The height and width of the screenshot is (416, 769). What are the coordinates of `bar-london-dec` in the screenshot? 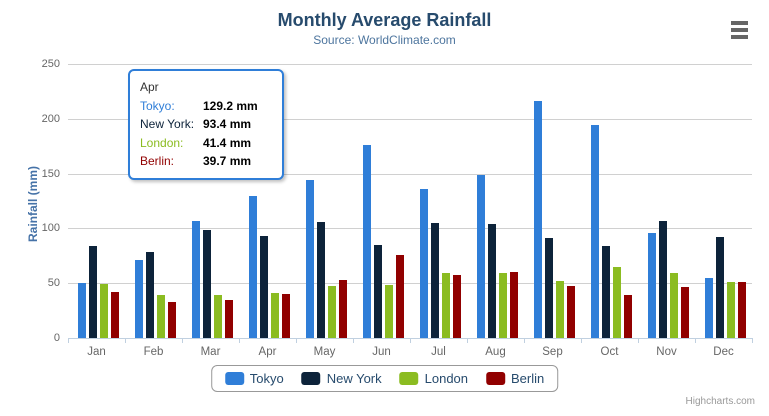 It's located at (731, 309).